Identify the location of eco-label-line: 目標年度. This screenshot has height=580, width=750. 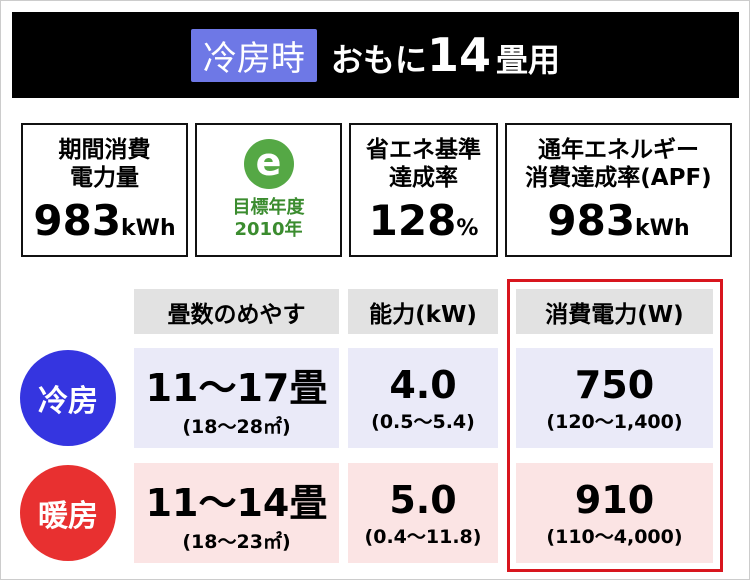
(268, 207).